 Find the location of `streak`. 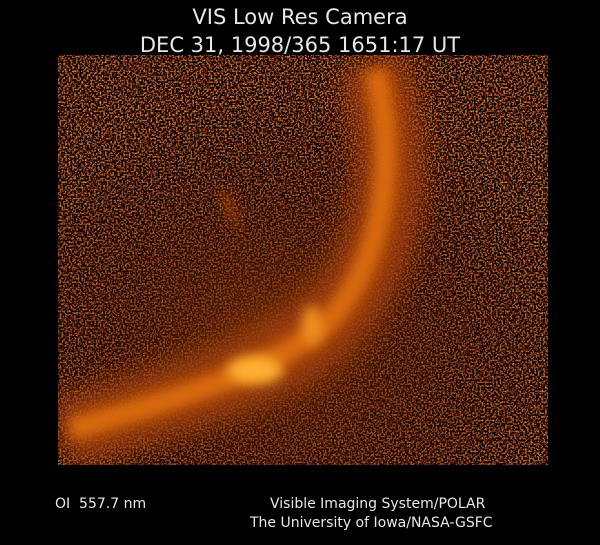

streak is located at coordinates (230, 207).